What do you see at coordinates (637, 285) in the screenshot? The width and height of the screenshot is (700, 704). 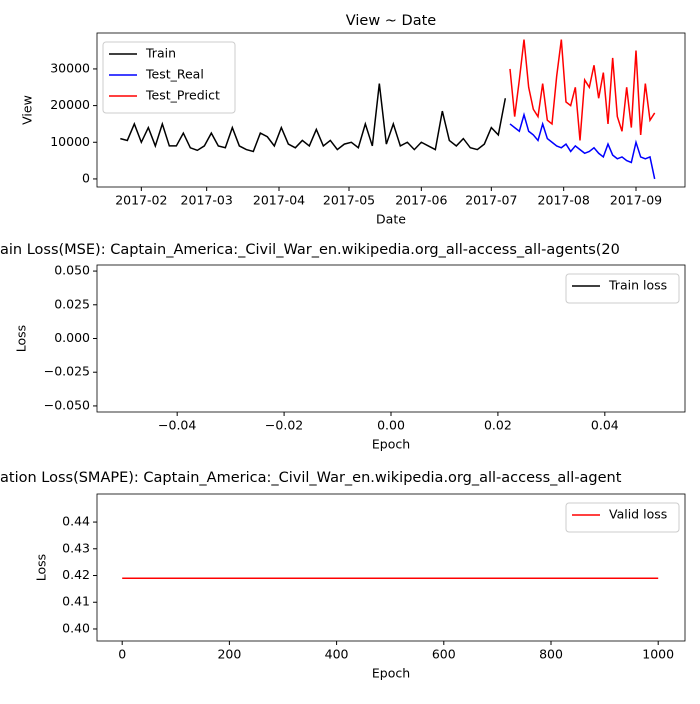 I see `legend-label: Train loss` at bounding box center [637, 285].